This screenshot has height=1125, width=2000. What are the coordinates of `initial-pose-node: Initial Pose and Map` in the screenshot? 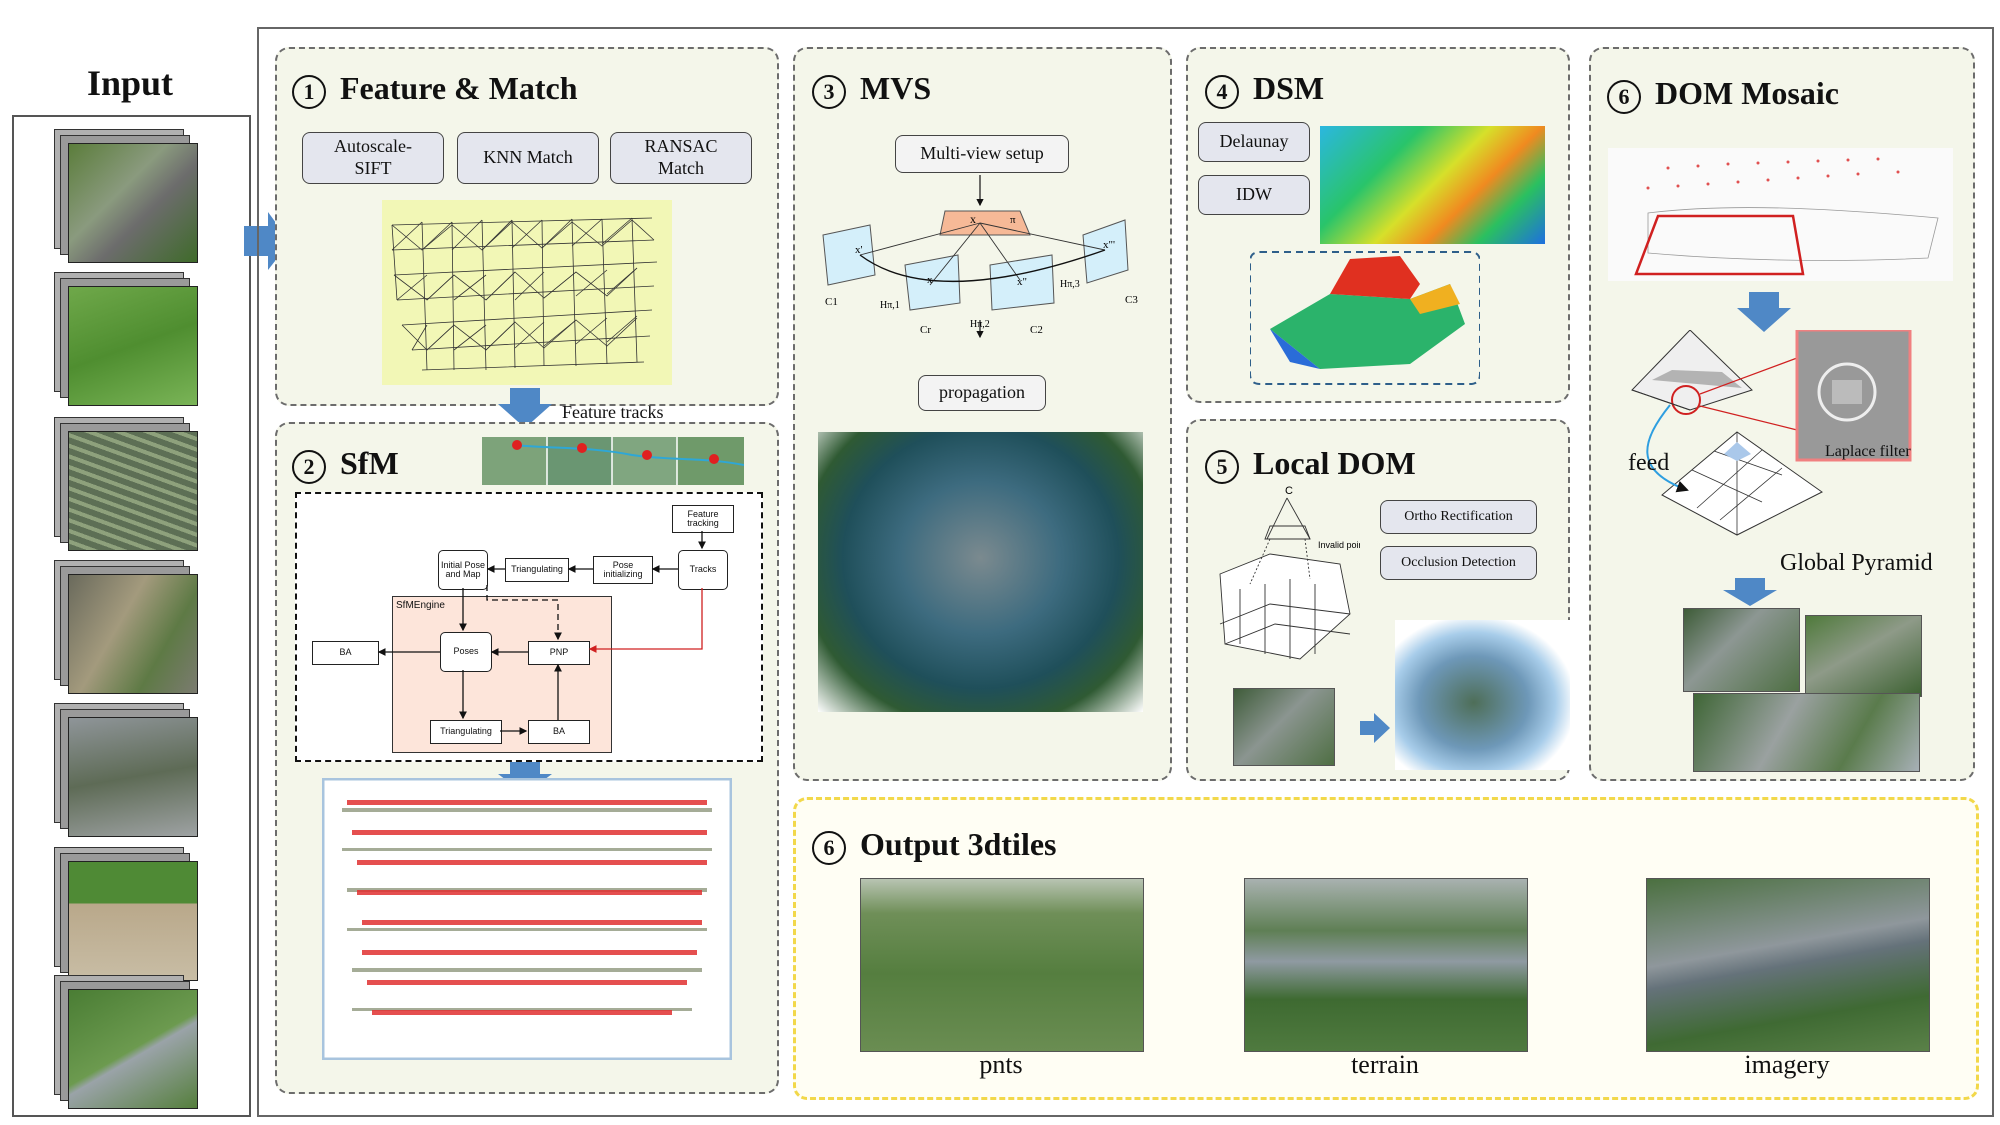 It's located at (463, 570).